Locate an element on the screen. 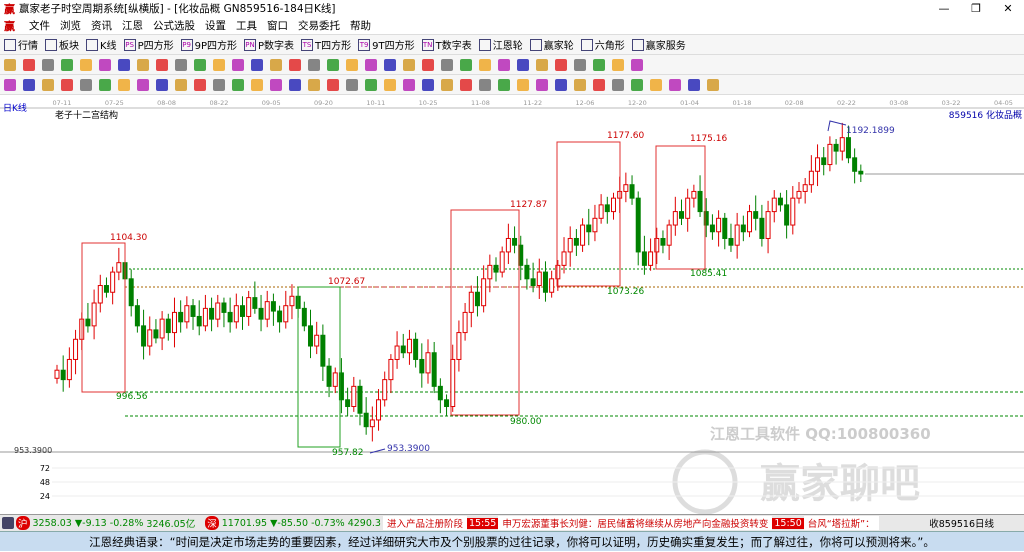  menu-item: 资讯 is located at coordinates (101, 26).